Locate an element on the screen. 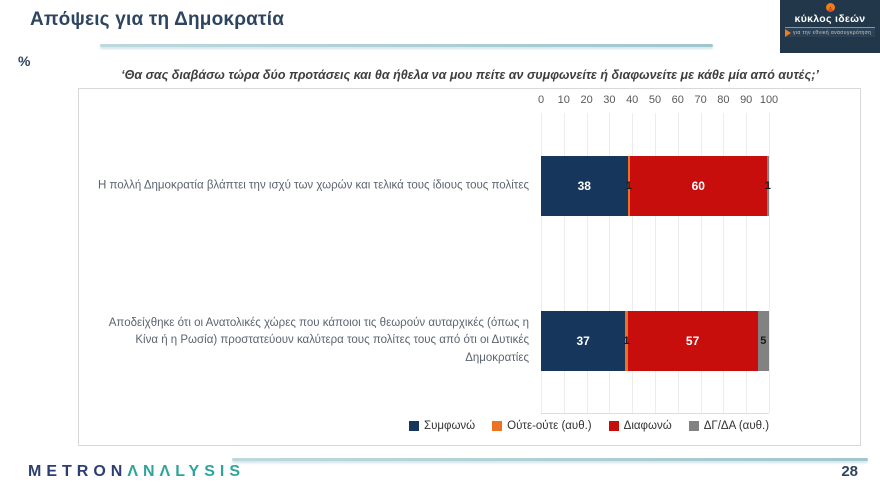 The height and width of the screenshot is (495, 880). legend-item: ΔΓ/ΔΑ (αυθ.) is located at coordinates (729, 426).